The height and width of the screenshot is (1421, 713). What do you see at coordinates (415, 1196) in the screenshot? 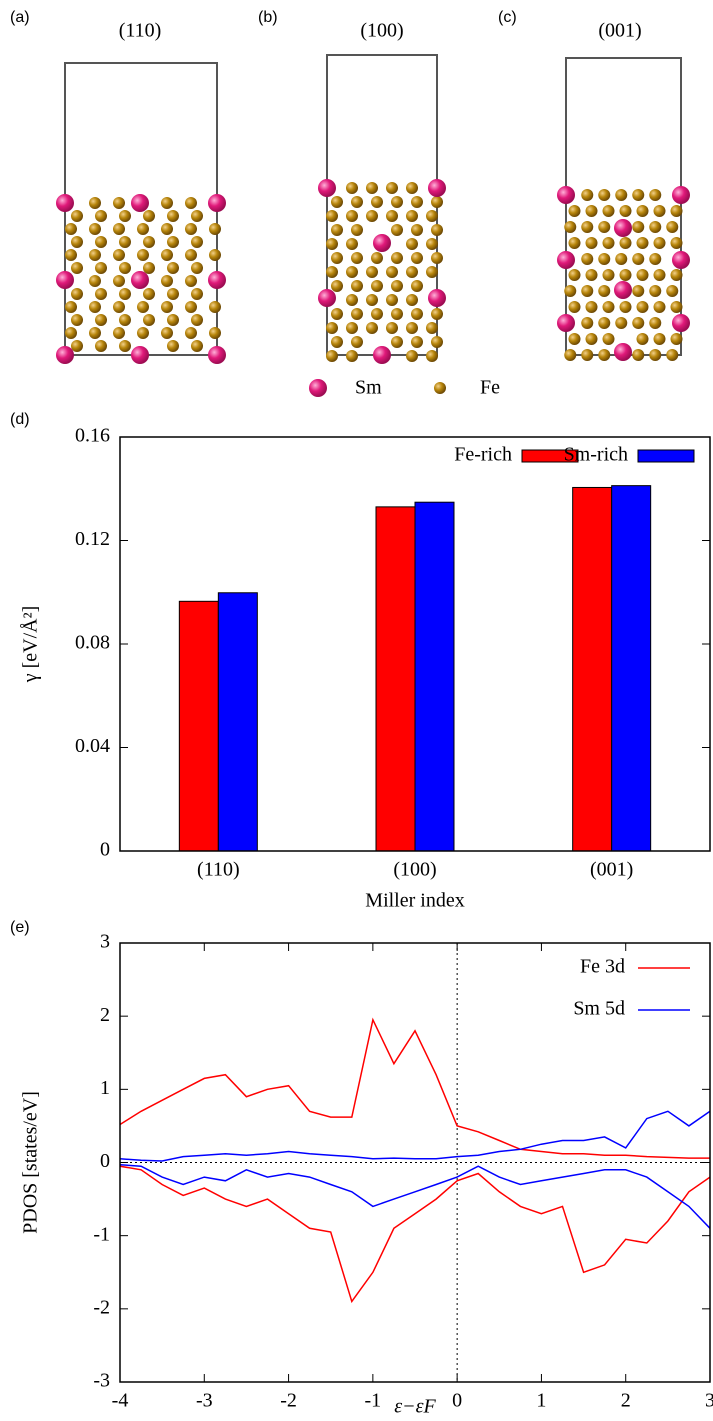
I see `pdos-line` at bounding box center [415, 1196].